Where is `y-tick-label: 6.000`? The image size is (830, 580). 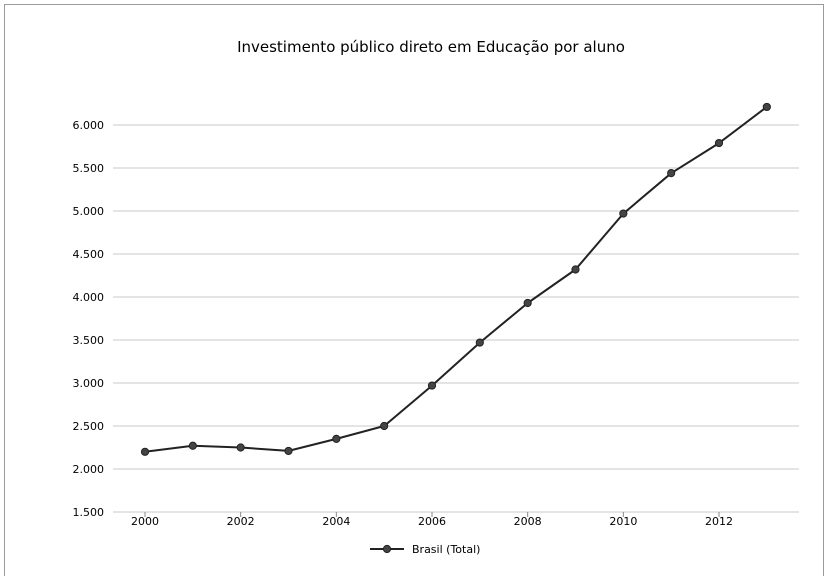 y-tick-label: 6.000 is located at coordinates (89, 125).